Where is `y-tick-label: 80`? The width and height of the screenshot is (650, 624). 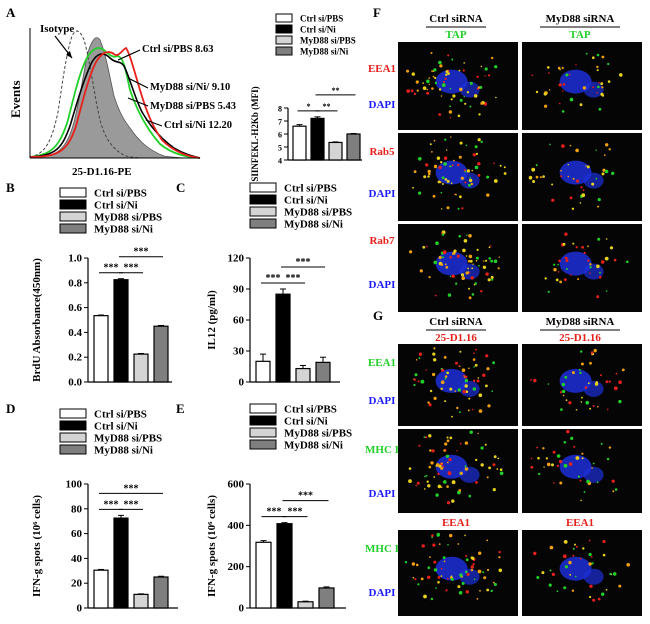
y-tick-label: 80 is located at coordinates (77, 509).